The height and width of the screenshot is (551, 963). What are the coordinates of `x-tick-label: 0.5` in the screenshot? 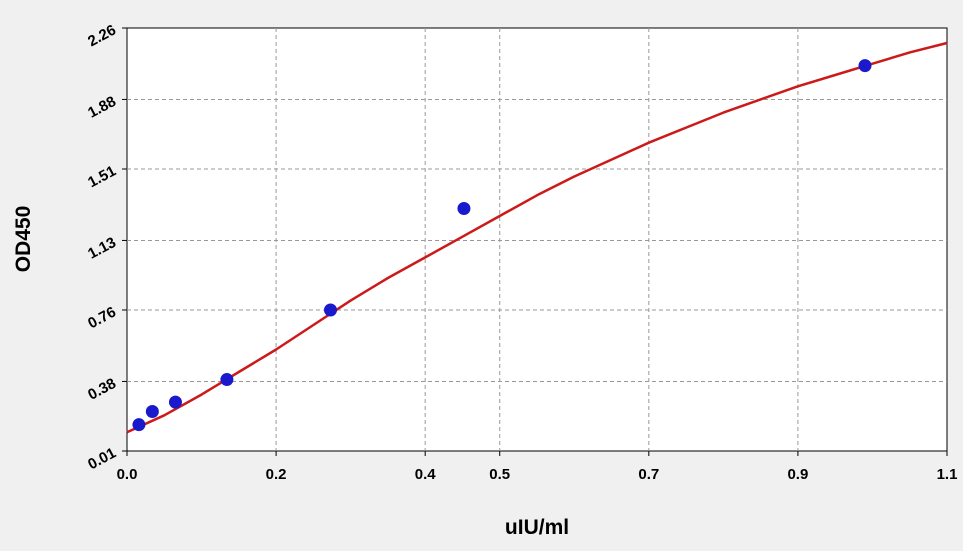 It's located at (499, 474).